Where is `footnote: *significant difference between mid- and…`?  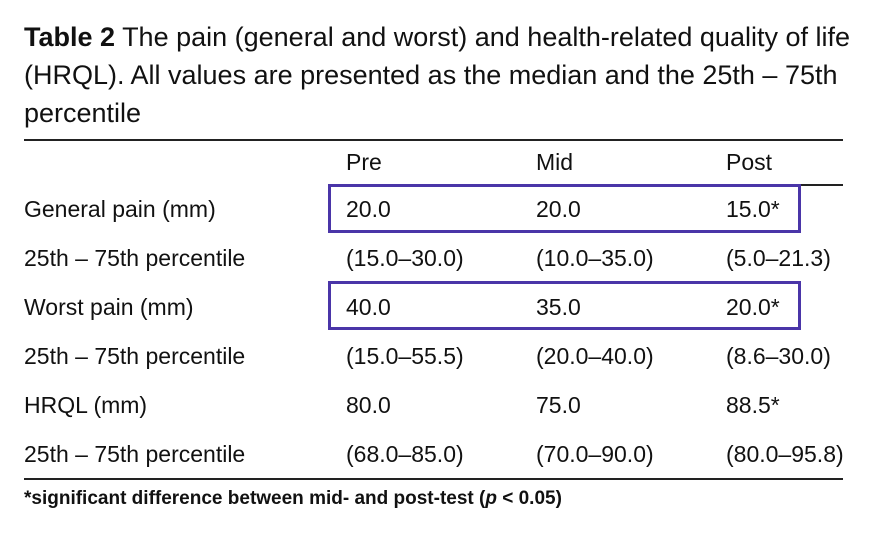
footnote: *significant difference between mid- and… is located at coordinates (293, 499).